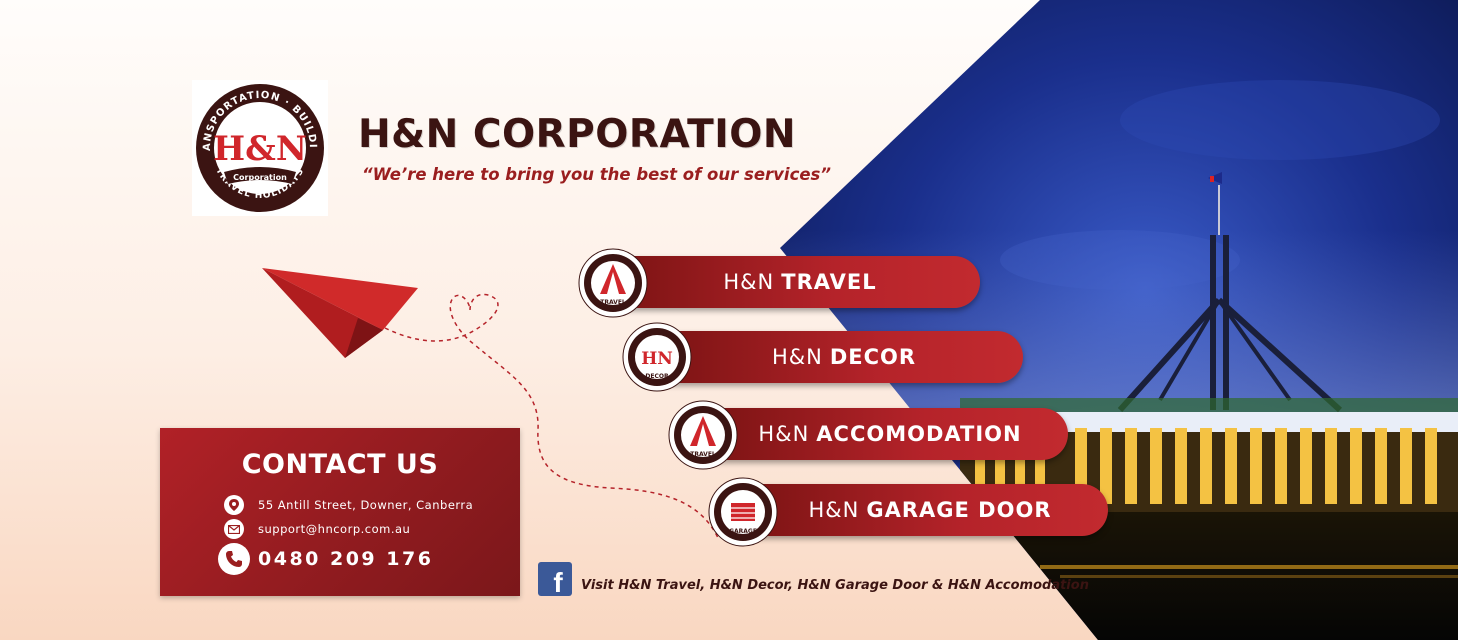 Image resolution: width=1458 pixels, height=640 pixels. I want to click on contact-title: CONTACT US, so click(340, 464).